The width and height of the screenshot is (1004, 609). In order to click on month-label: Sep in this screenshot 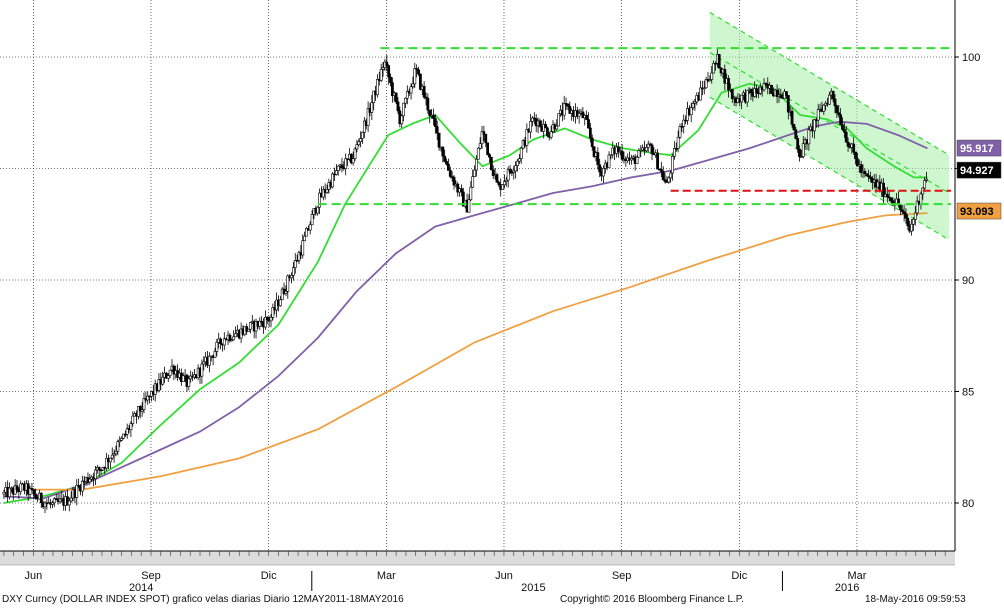, I will do `click(622, 576)`.